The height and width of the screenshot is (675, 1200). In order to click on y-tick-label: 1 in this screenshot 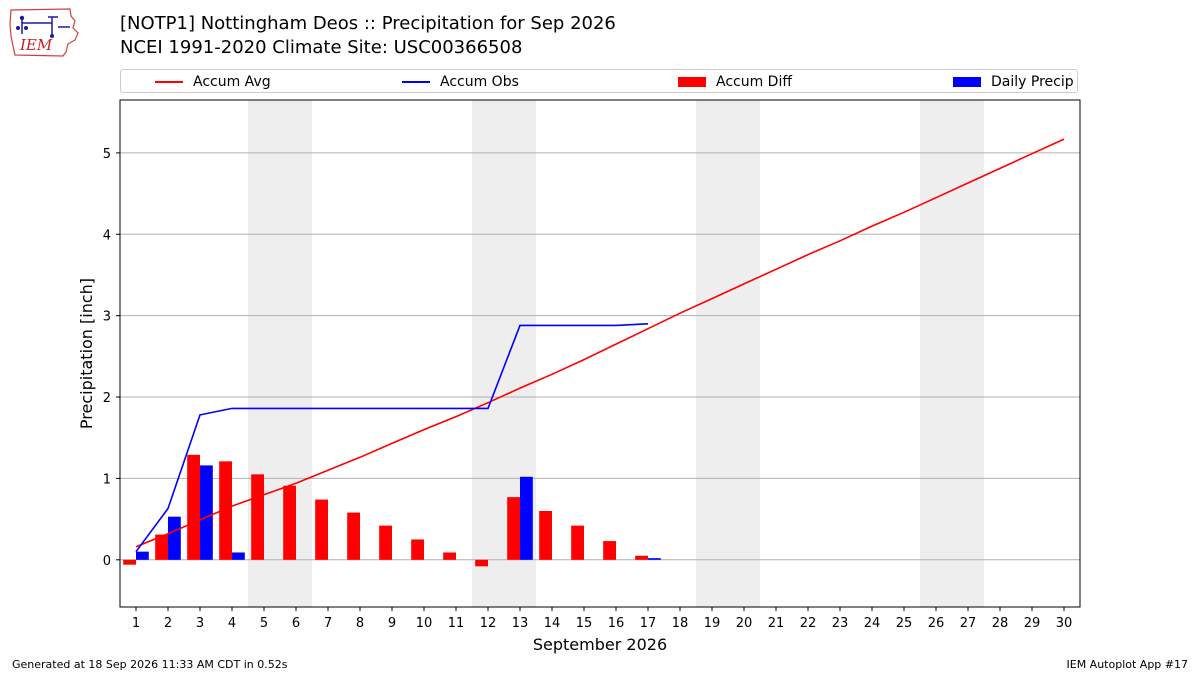, I will do `click(107, 479)`.